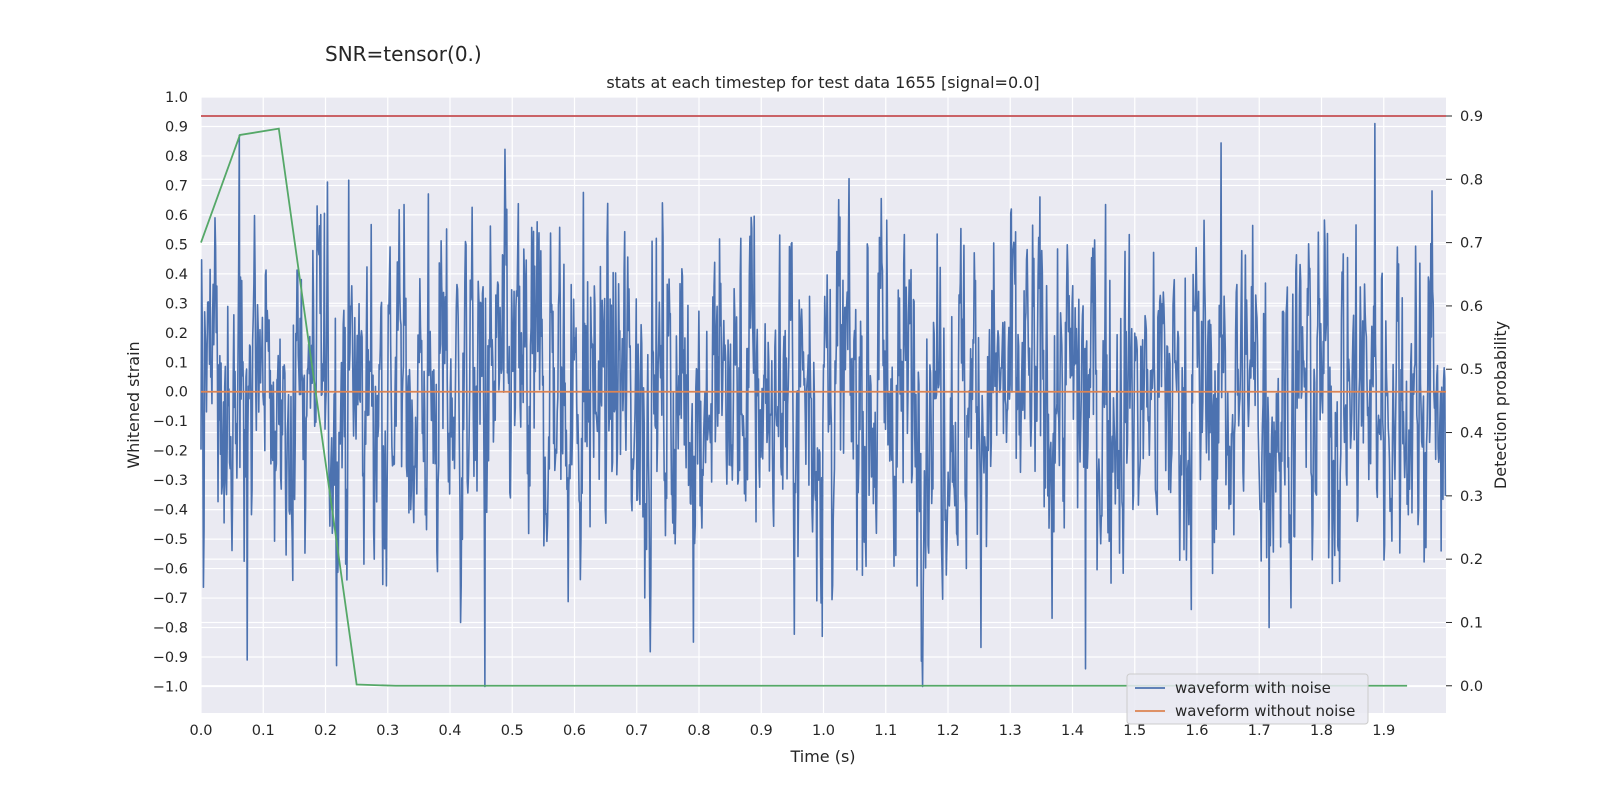 The image size is (1600, 800). What do you see at coordinates (170, 540) in the screenshot?
I see `y-tick-label: −0.5` at bounding box center [170, 540].